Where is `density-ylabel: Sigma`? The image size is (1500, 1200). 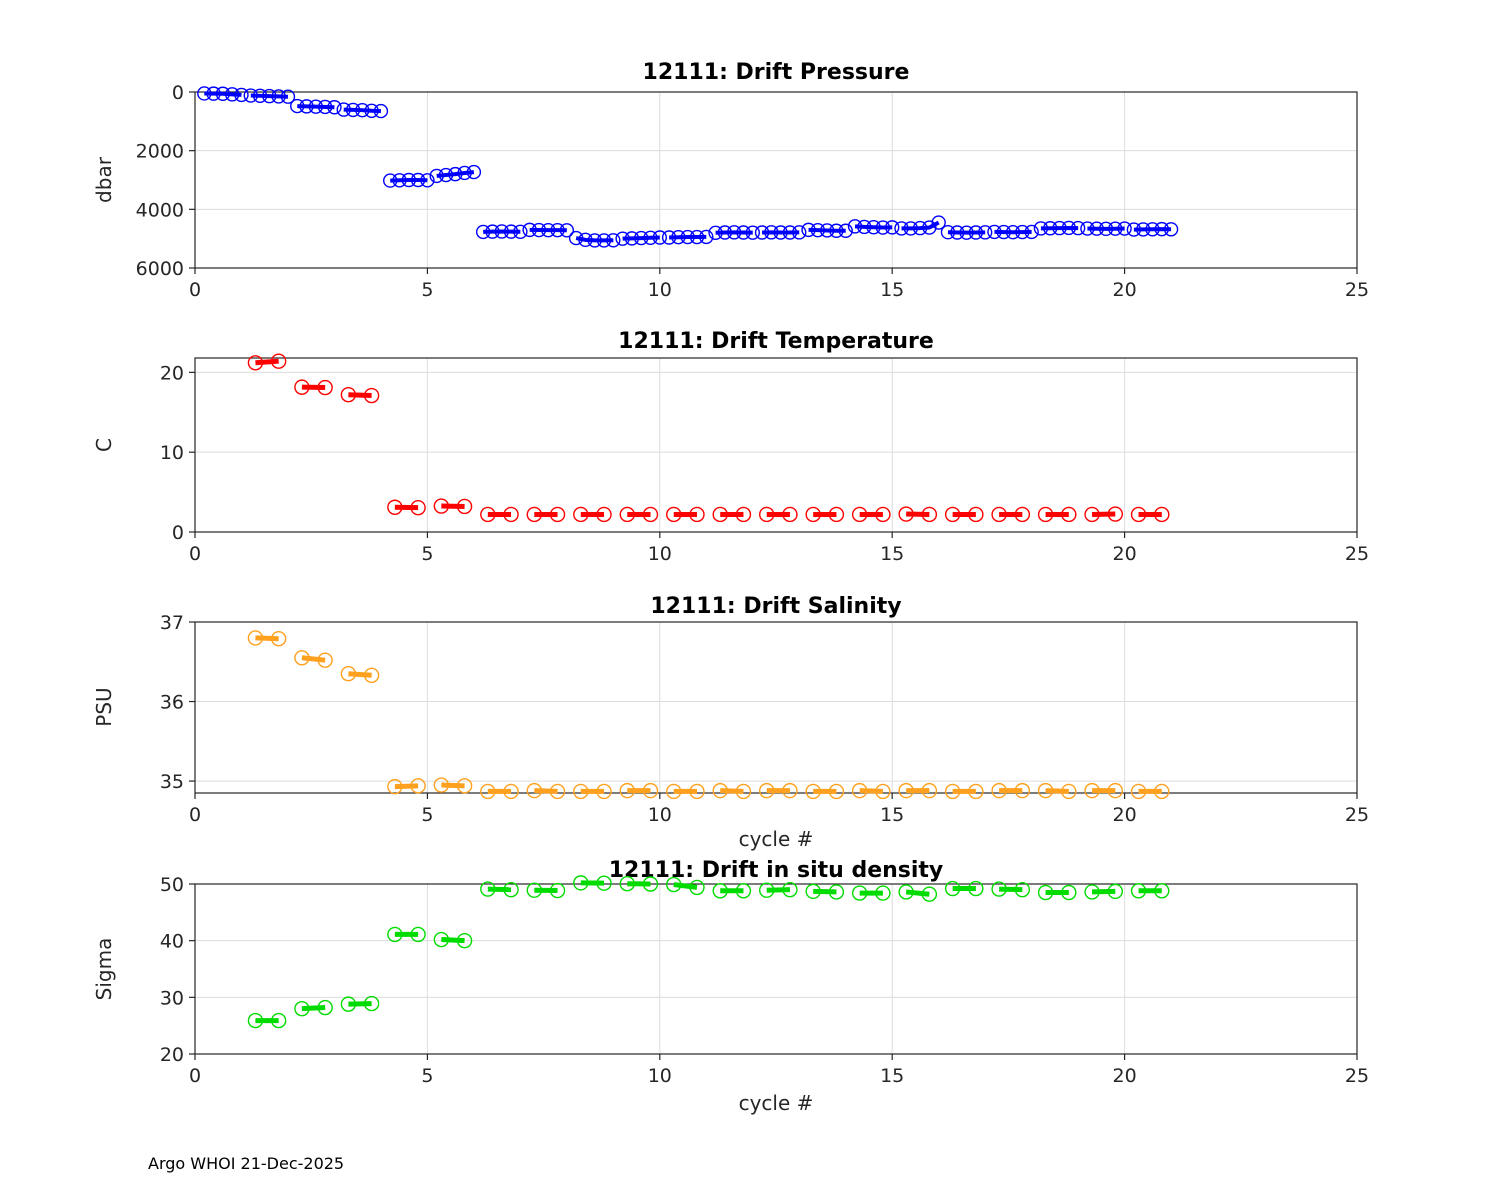 density-ylabel: Sigma is located at coordinates (104, 969).